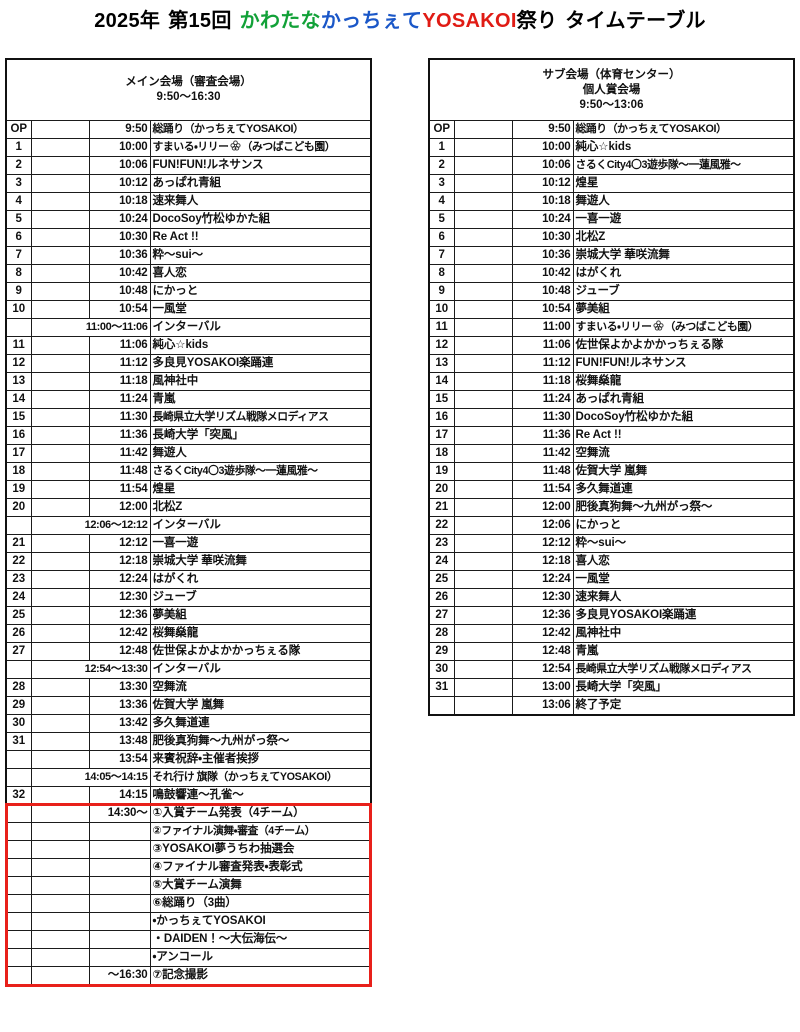 Image resolution: width=800 pixels, height=1032 pixels. What do you see at coordinates (542, 237) in the screenshot?
I see `row-time-cell: 10:30` at bounding box center [542, 237].